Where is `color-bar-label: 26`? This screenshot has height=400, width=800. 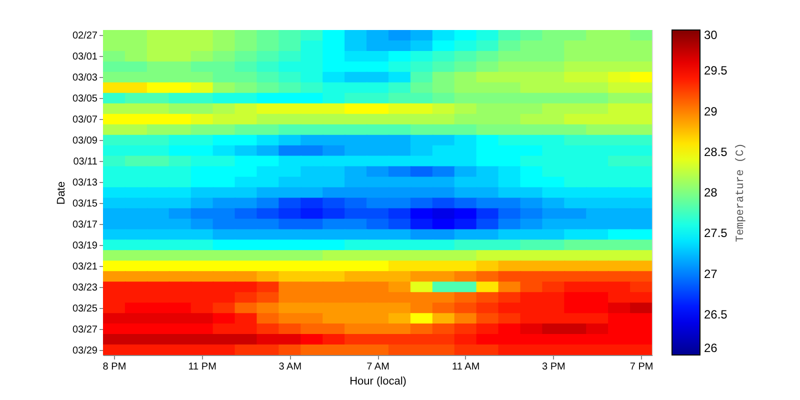
color-bar-label: 26 is located at coordinates (711, 348).